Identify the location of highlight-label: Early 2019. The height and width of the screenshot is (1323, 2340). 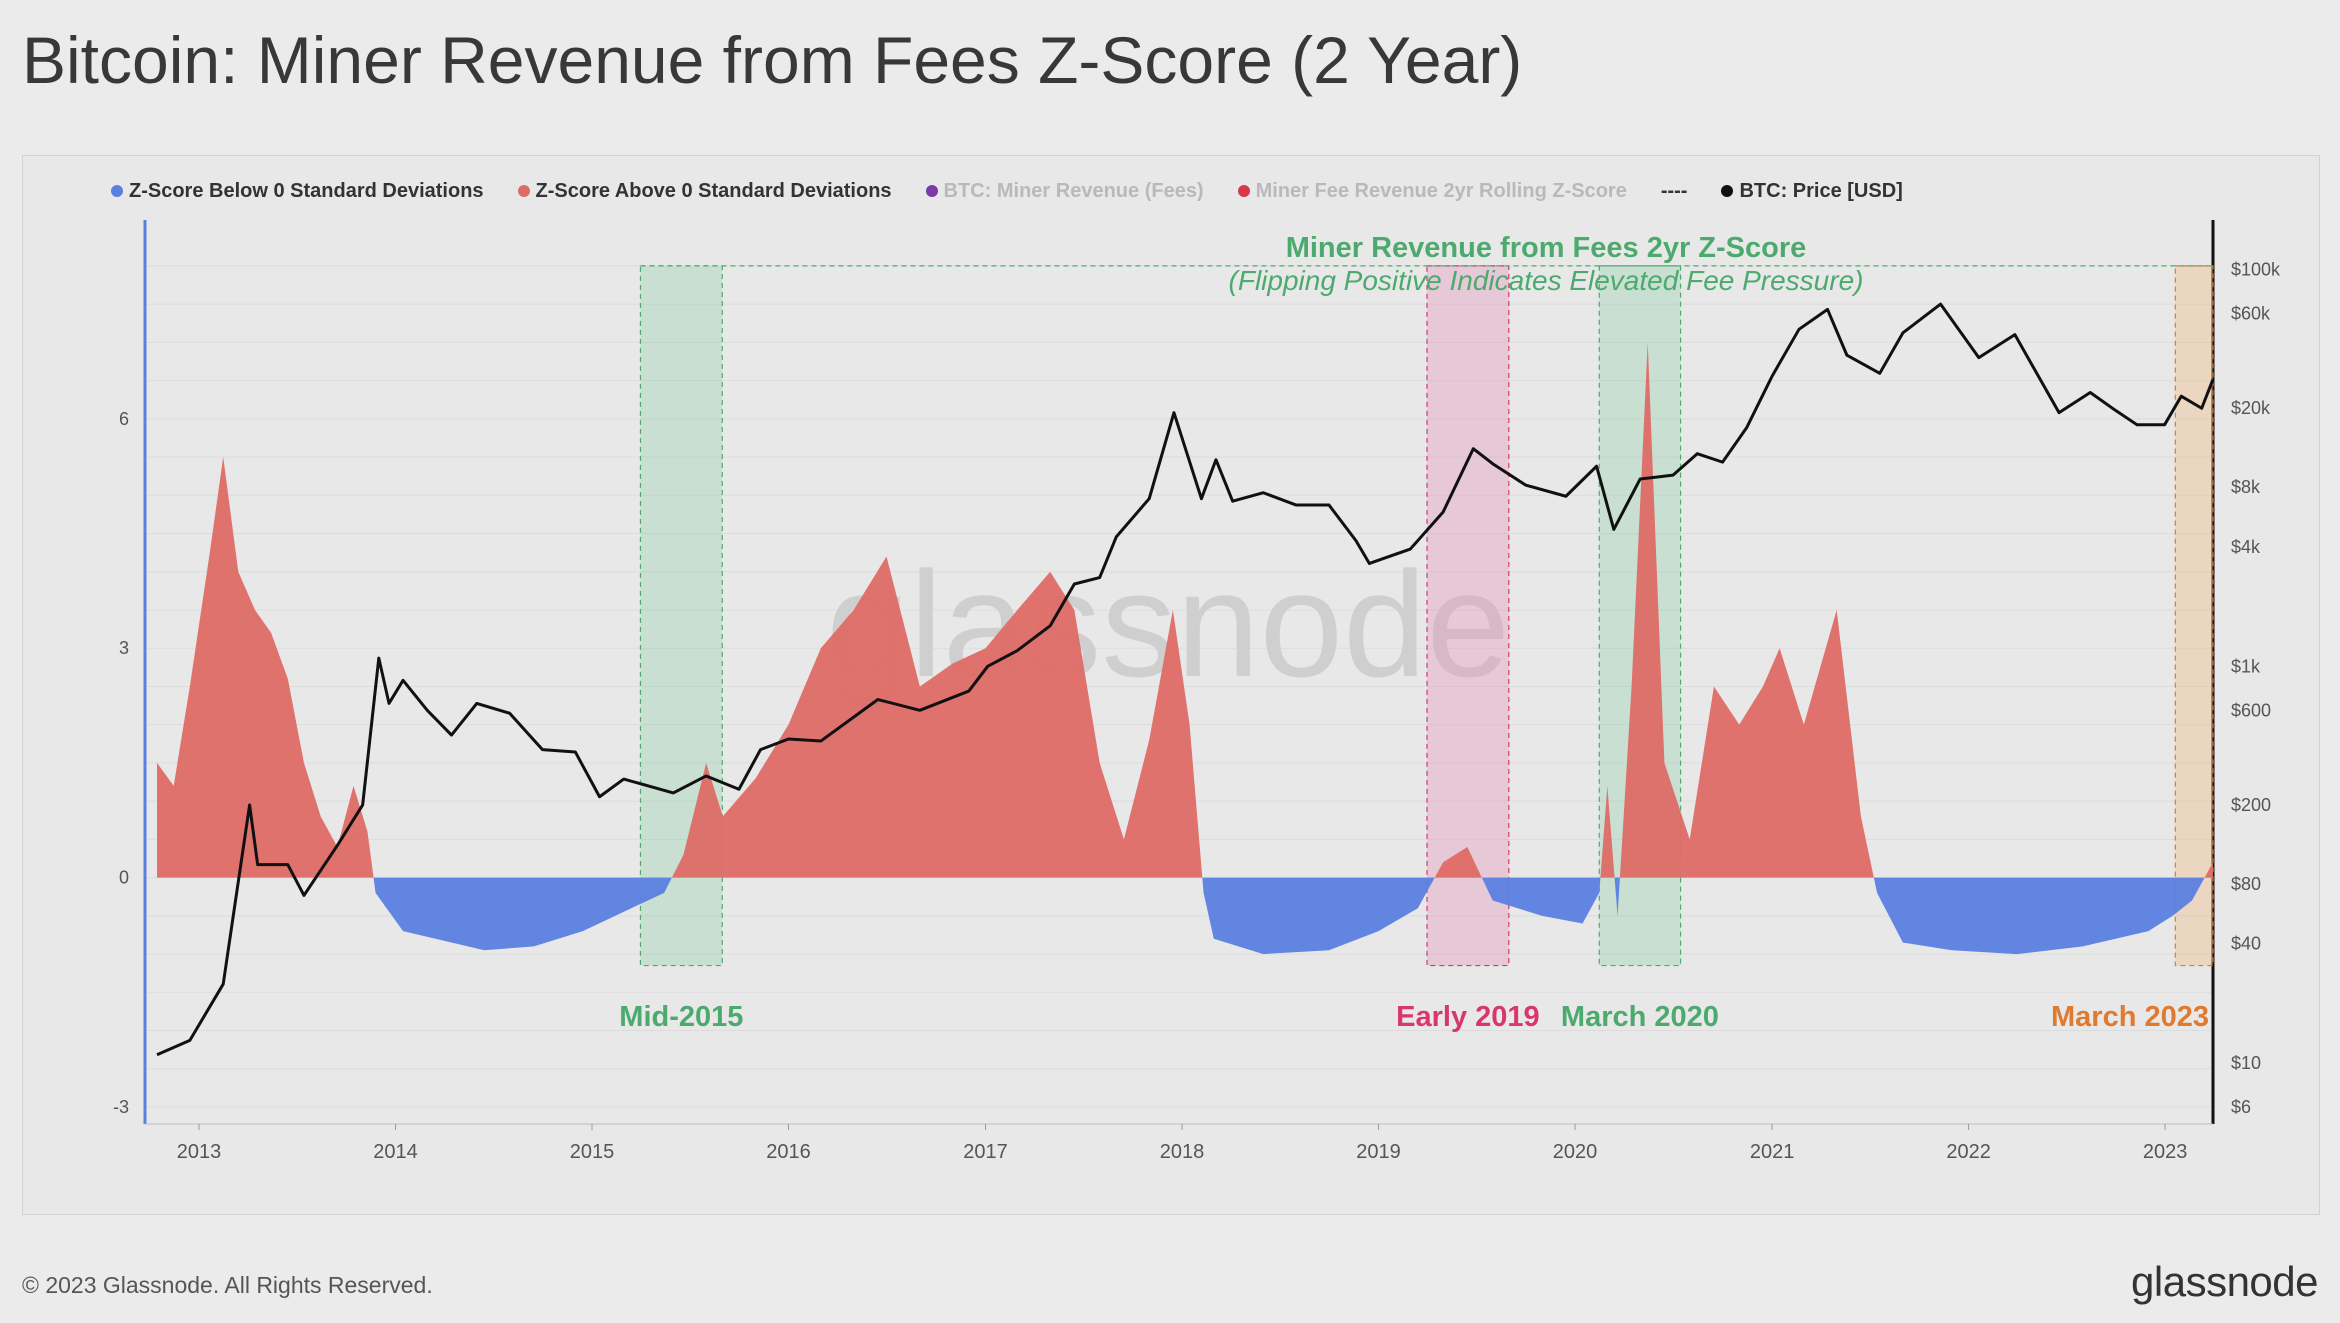
(1468, 1017).